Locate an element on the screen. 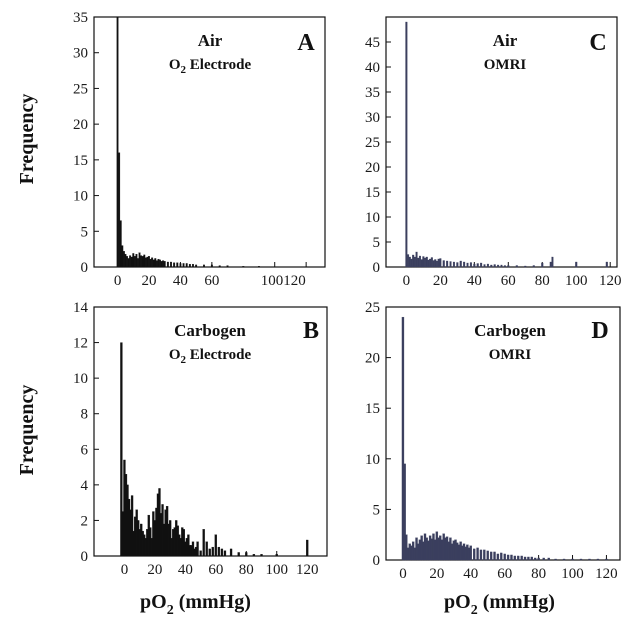 The width and height of the screenshot is (633, 619). y-tick-label: 12 is located at coordinates (80, 344).